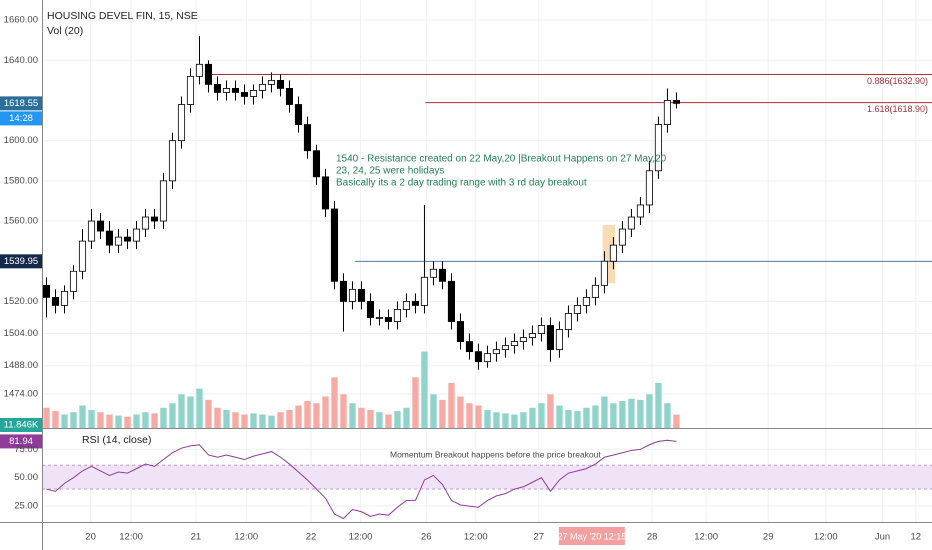  I want to click on y-tick-label: 1660.00, so click(21, 20).